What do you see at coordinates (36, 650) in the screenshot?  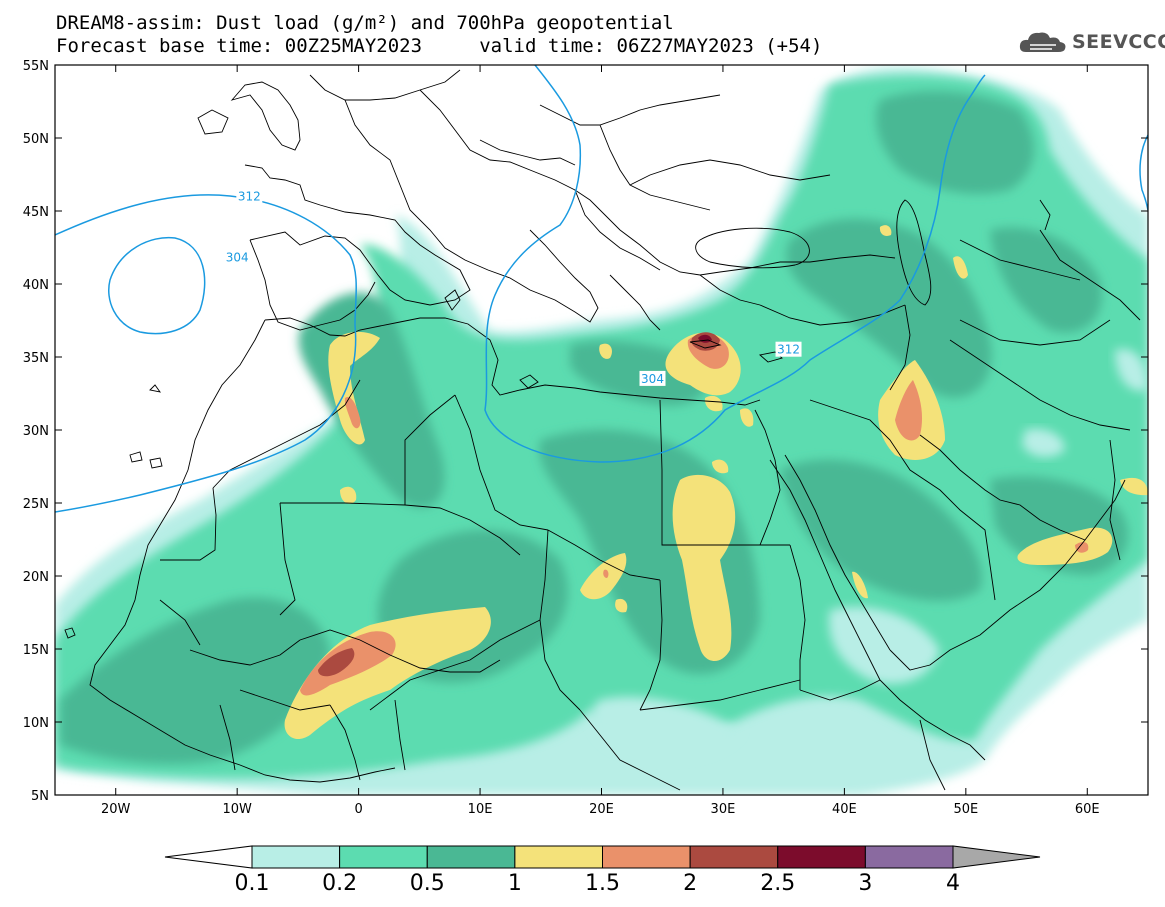 I see `lat-tick-label: 15N` at bounding box center [36, 650].